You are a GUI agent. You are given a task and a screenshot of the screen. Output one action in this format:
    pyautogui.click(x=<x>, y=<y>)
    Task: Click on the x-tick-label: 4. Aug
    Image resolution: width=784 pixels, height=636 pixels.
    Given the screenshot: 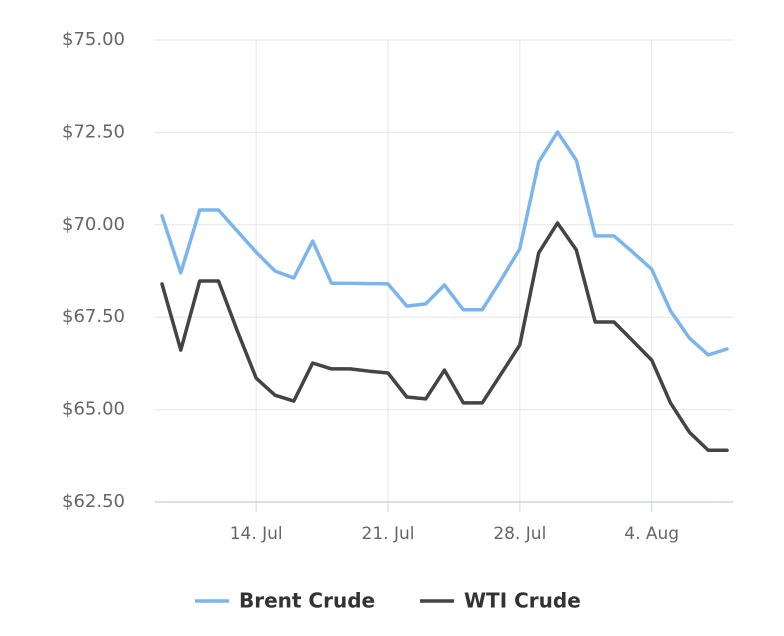 What is the action you would take?
    pyautogui.click(x=651, y=534)
    